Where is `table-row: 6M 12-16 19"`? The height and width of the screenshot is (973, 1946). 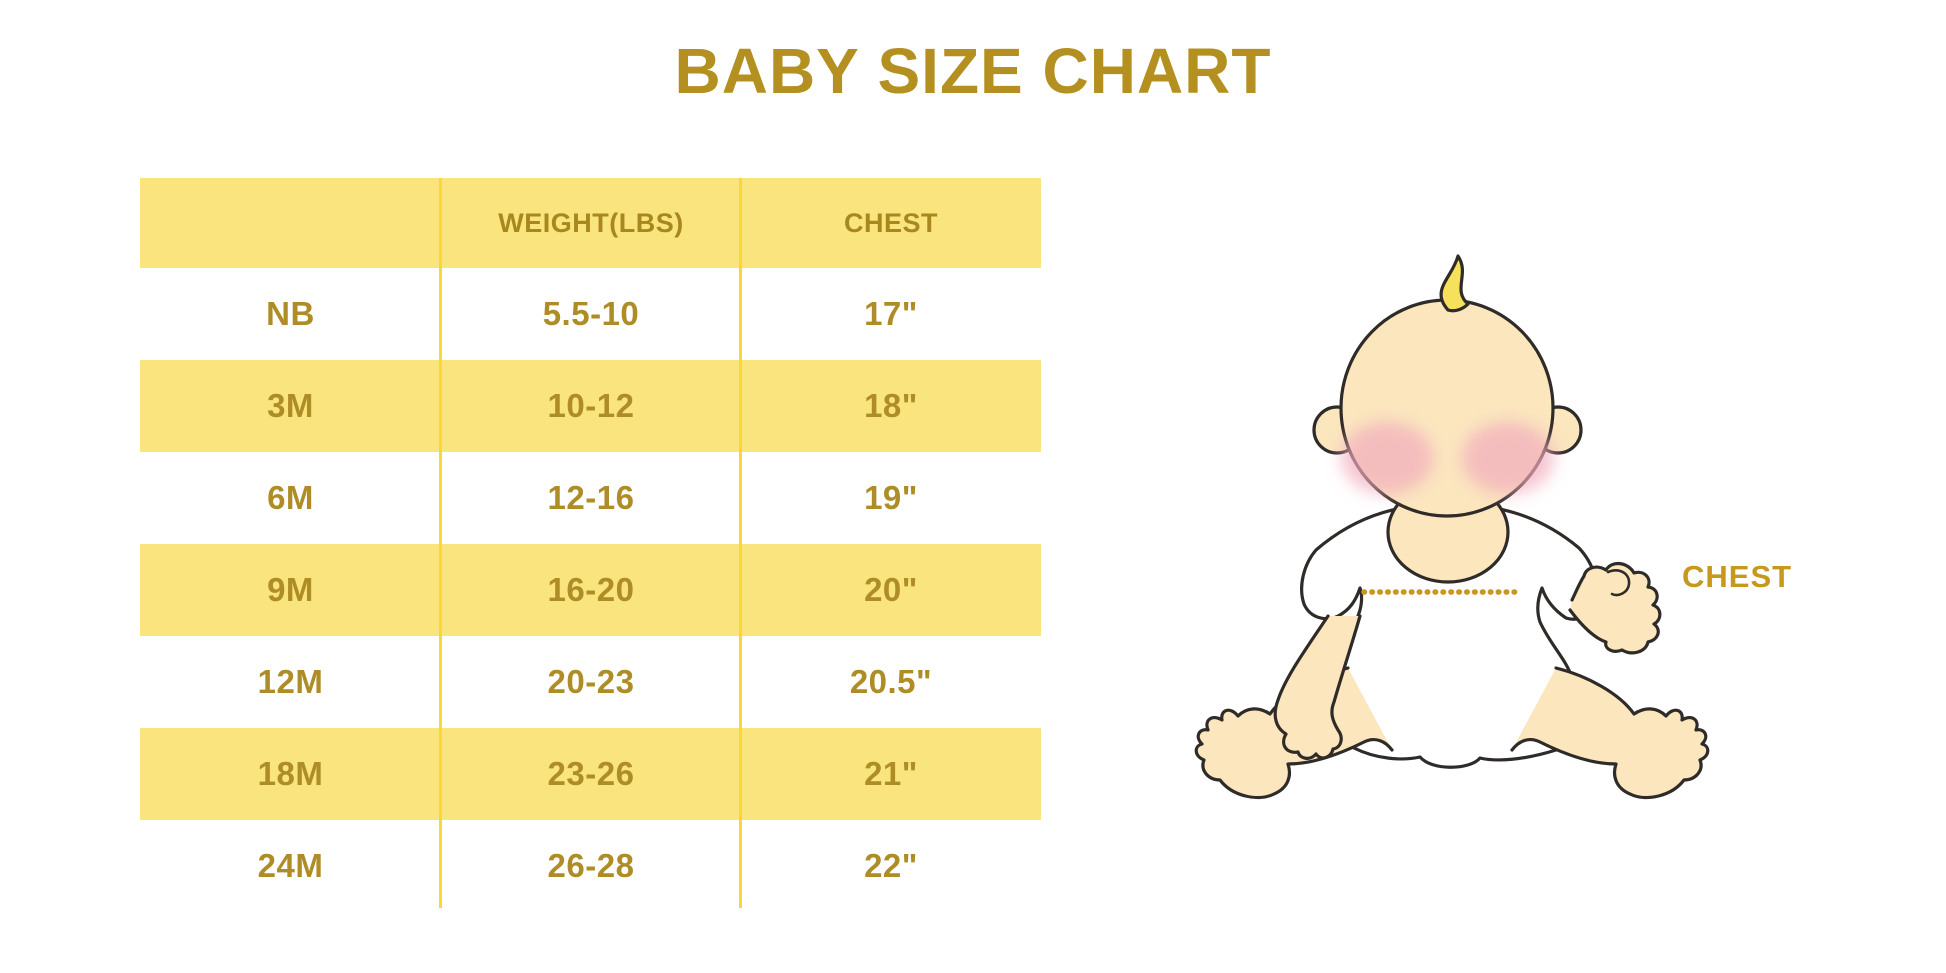
table-row: 6M 12-16 19" is located at coordinates (590, 498).